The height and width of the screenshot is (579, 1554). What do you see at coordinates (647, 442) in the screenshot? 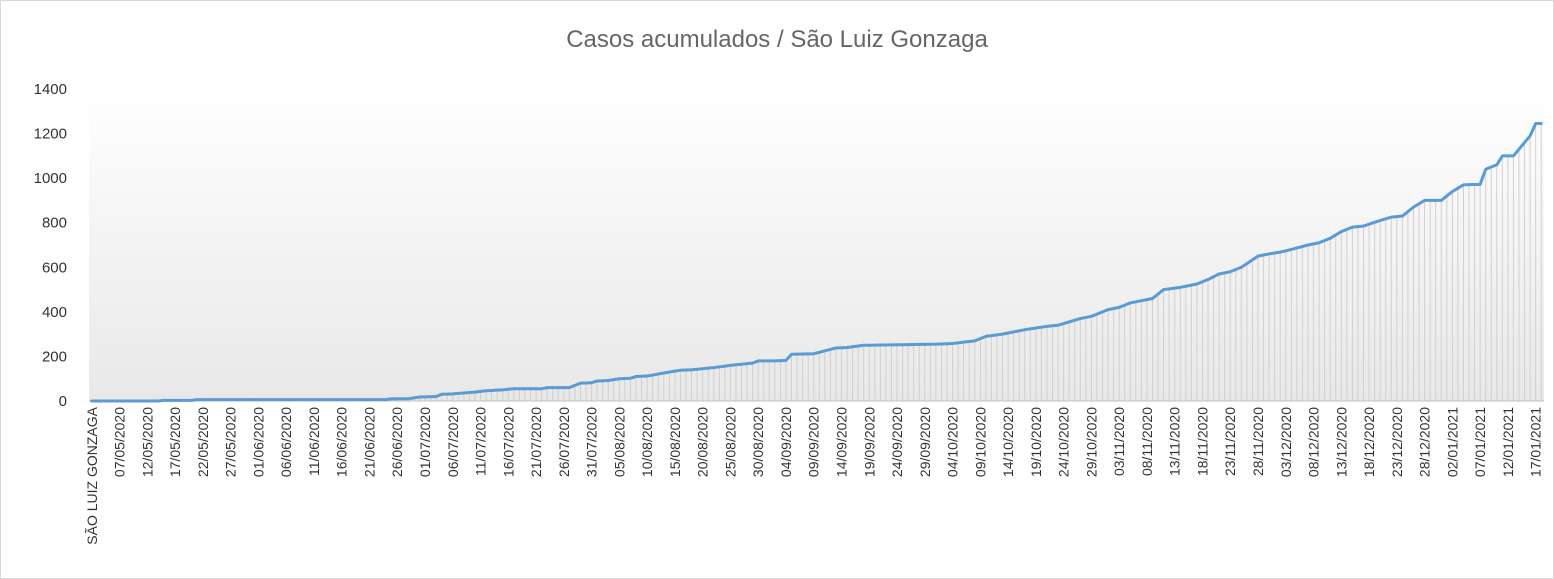
I see `x-tick-label: 10/08/2020` at bounding box center [647, 442].